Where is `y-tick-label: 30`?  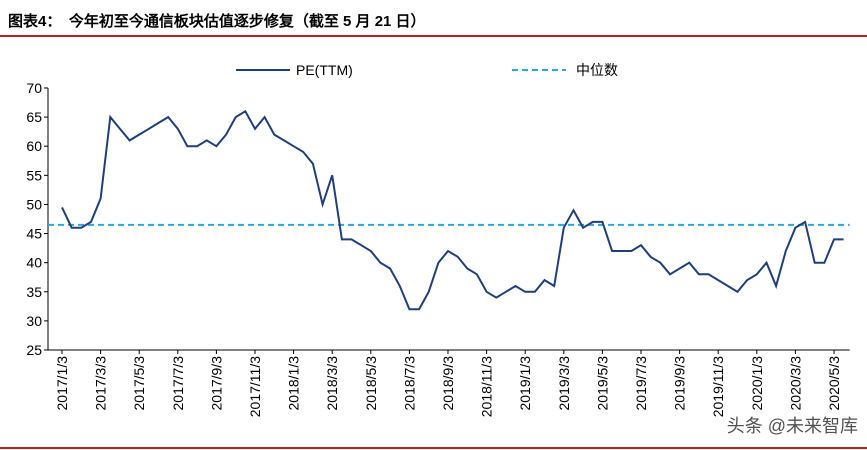
y-tick-label: 30 is located at coordinates (34, 321).